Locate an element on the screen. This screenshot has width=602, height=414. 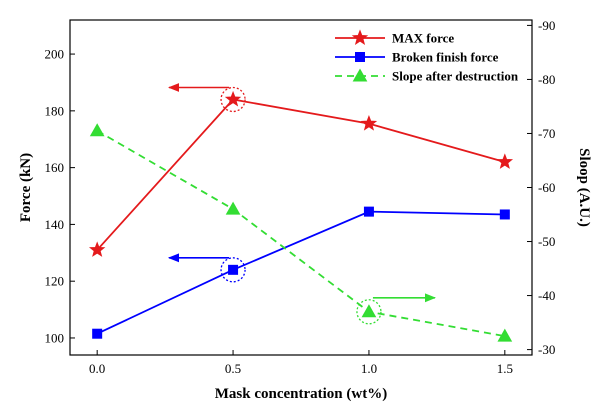
y-left-tick-label: 100 is located at coordinates (55, 337).